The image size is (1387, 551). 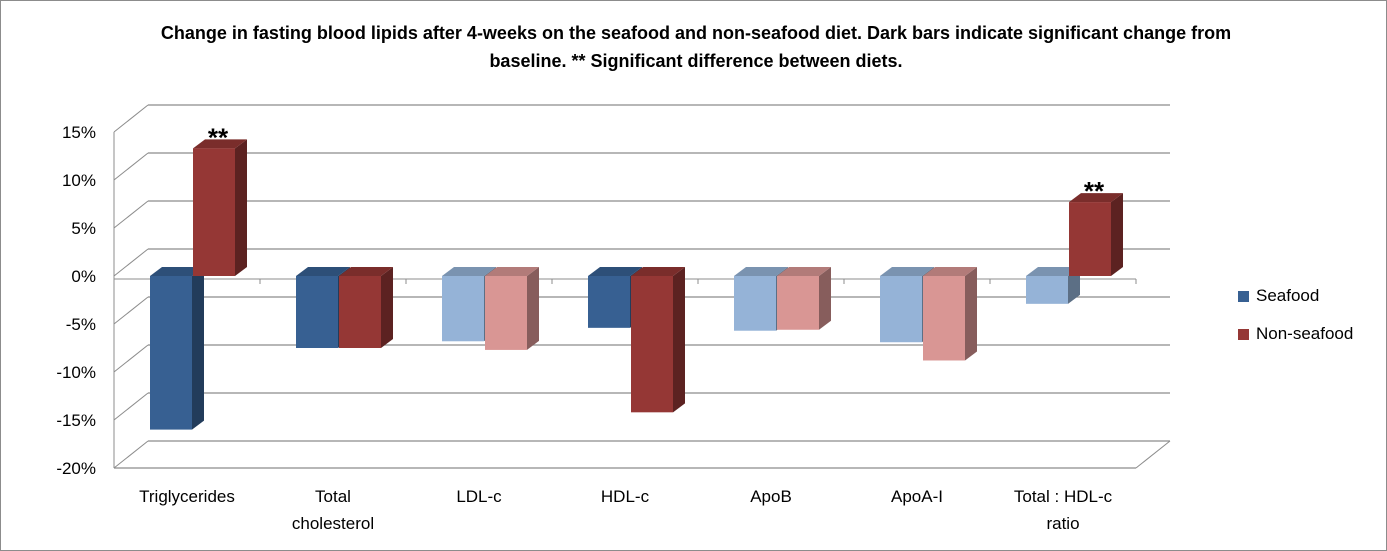 What do you see at coordinates (83, 228) in the screenshot?
I see `y-tick-label: 5%` at bounding box center [83, 228].